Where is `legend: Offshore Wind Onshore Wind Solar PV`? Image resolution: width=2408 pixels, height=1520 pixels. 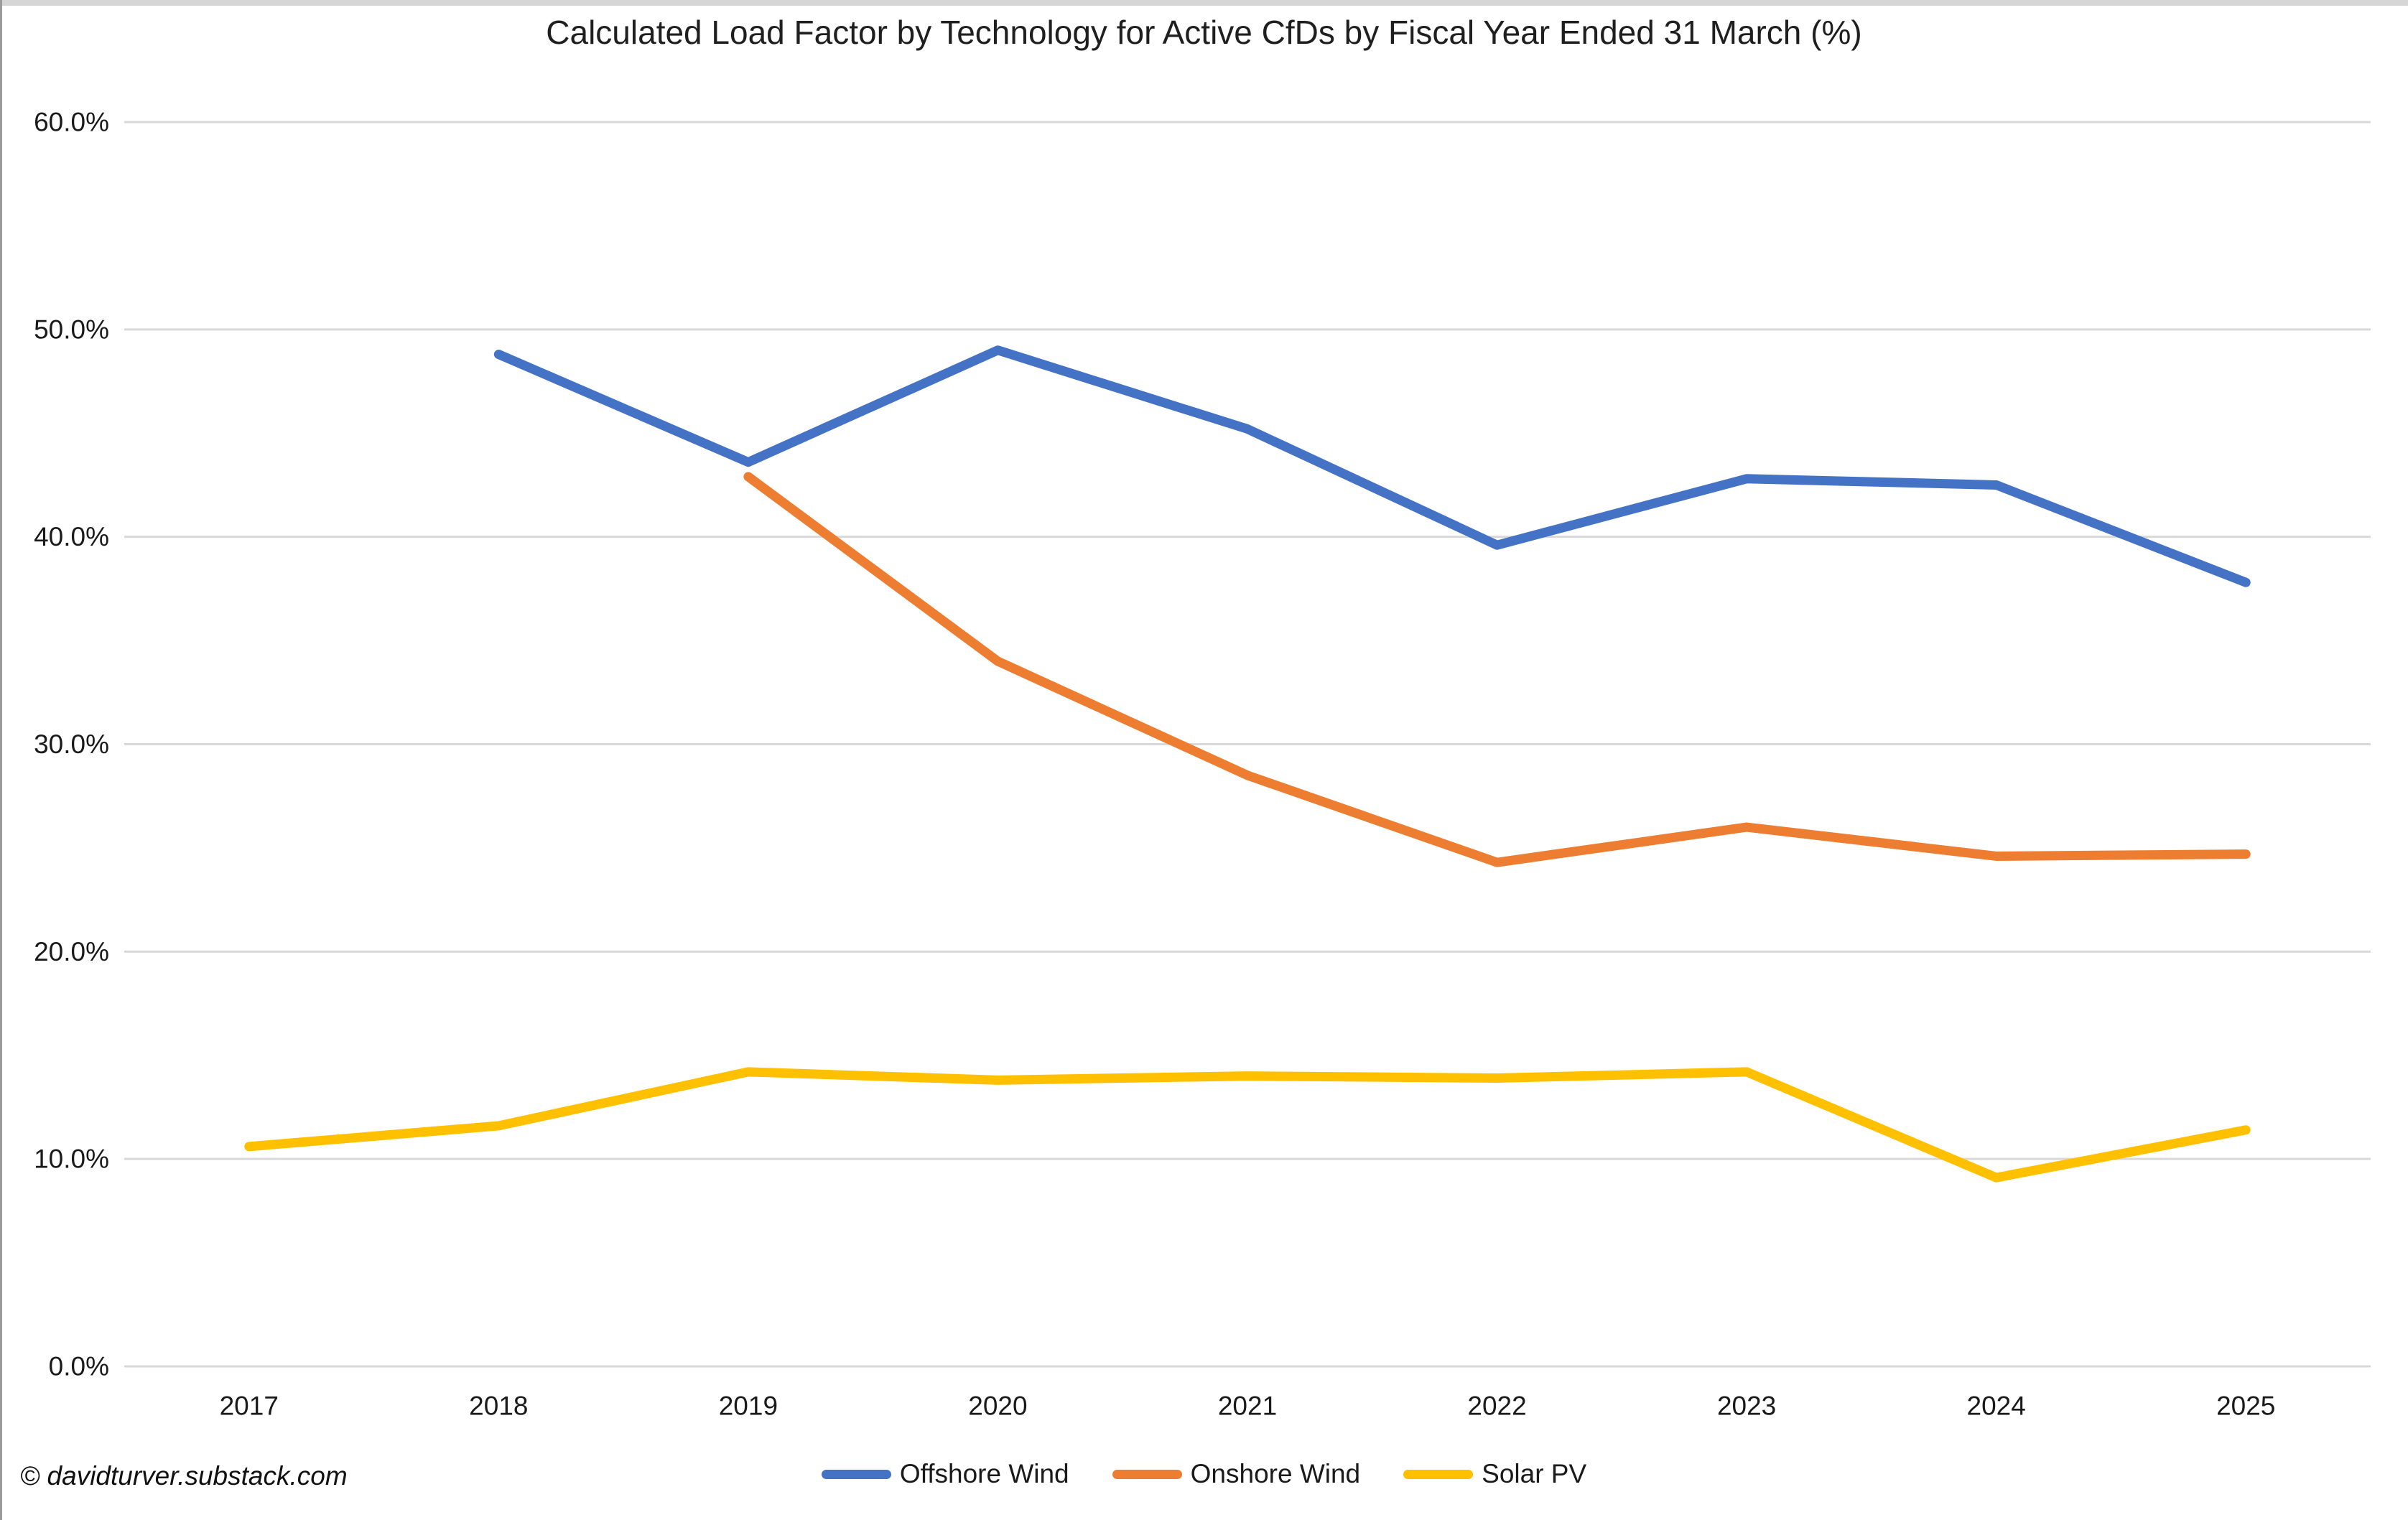 legend: Offshore Wind Onshore Wind Solar PV is located at coordinates (1204, 1474).